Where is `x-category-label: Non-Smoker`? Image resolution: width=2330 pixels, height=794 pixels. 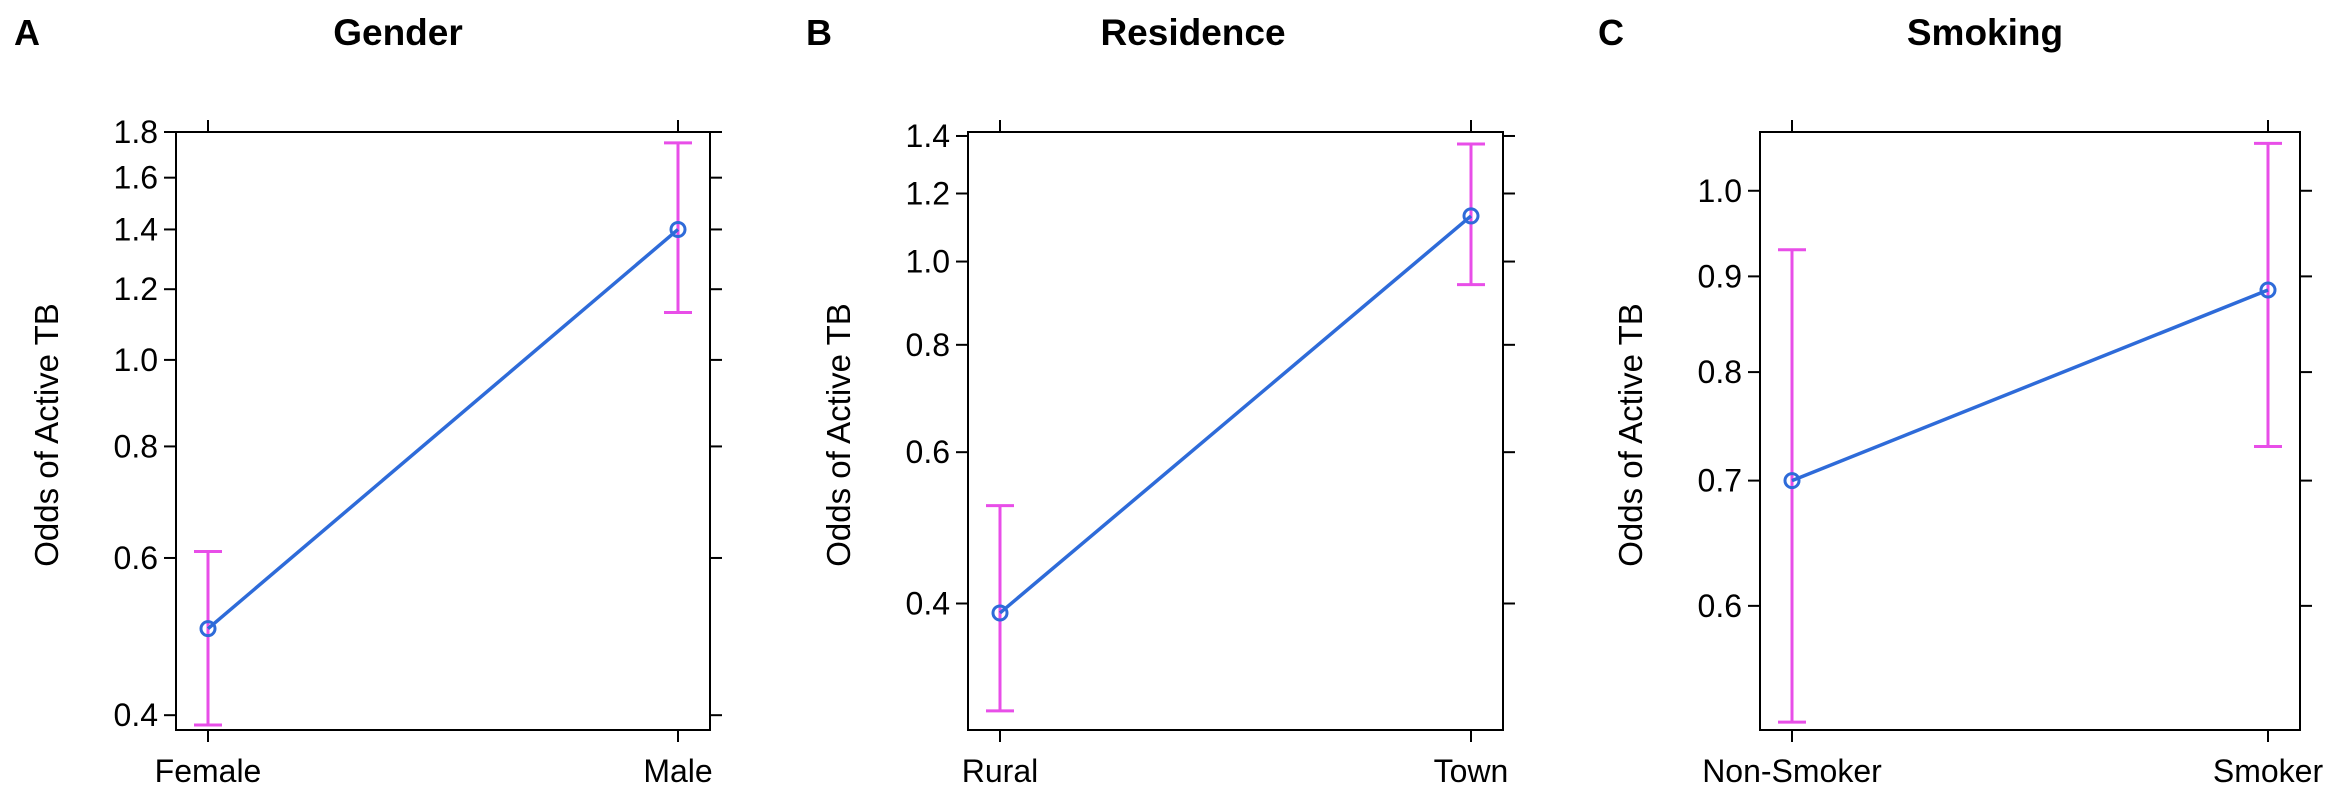
x-category-label: Non-Smoker is located at coordinates (1792, 771).